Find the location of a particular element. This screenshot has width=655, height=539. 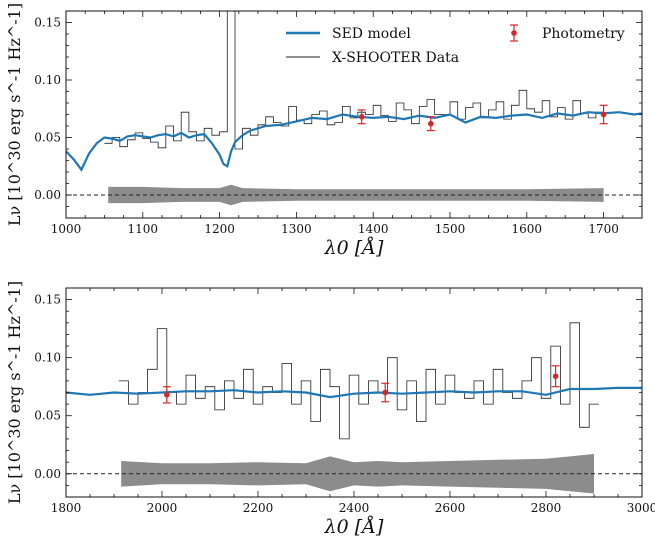

legend-photometry-label: Photometry is located at coordinates (583, 34).